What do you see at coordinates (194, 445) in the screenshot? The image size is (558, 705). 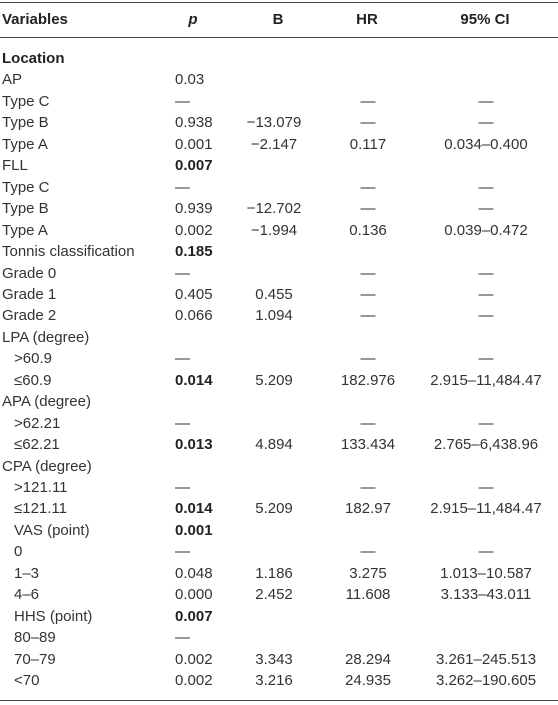 I see `value-cell: 0.013` at bounding box center [194, 445].